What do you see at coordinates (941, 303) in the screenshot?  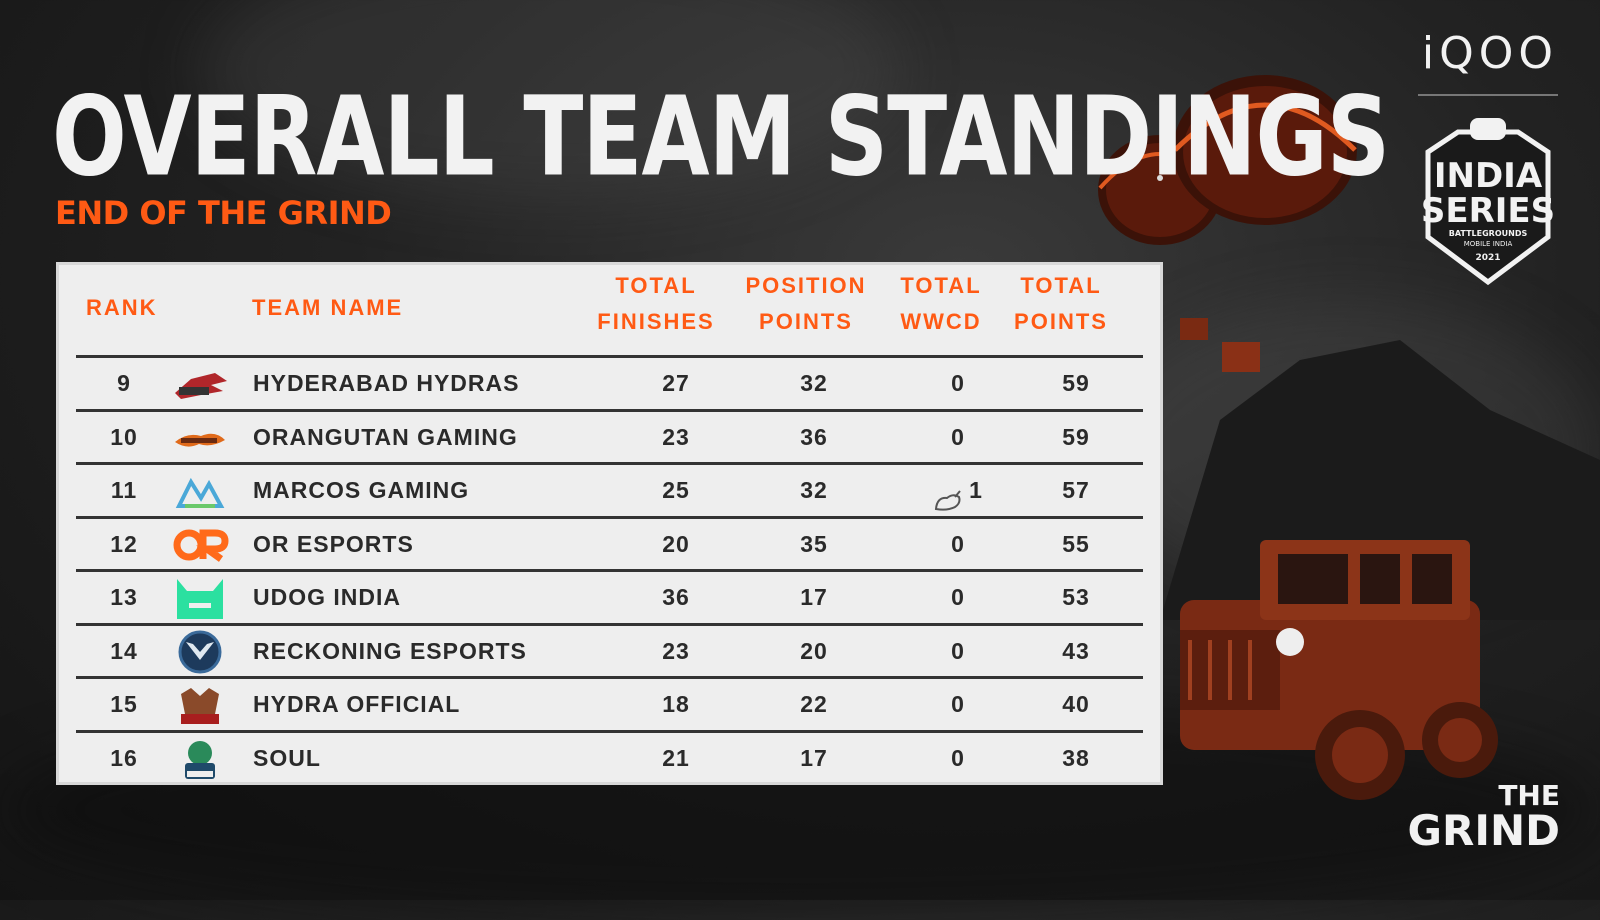 I see `header-total-wwcd: TOTAL WWCD` at bounding box center [941, 303].